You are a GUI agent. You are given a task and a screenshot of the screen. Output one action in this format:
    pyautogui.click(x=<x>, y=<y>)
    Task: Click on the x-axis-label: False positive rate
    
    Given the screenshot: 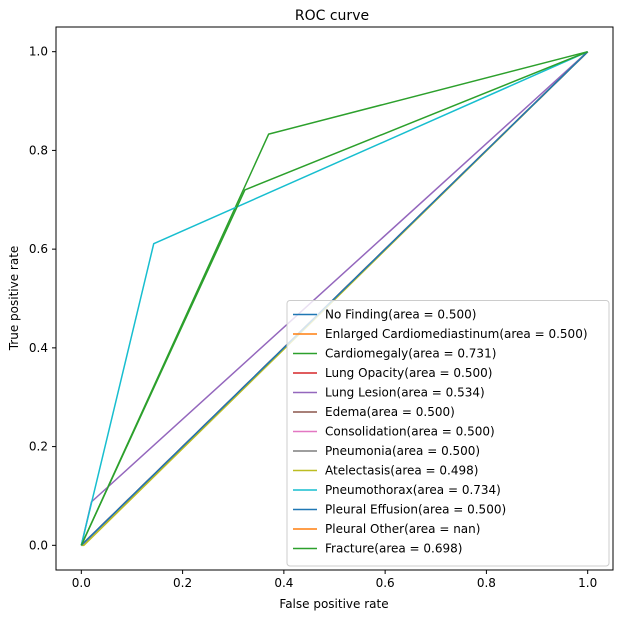 What is the action you would take?
    pyautogui.click(x=333, y=604)
    